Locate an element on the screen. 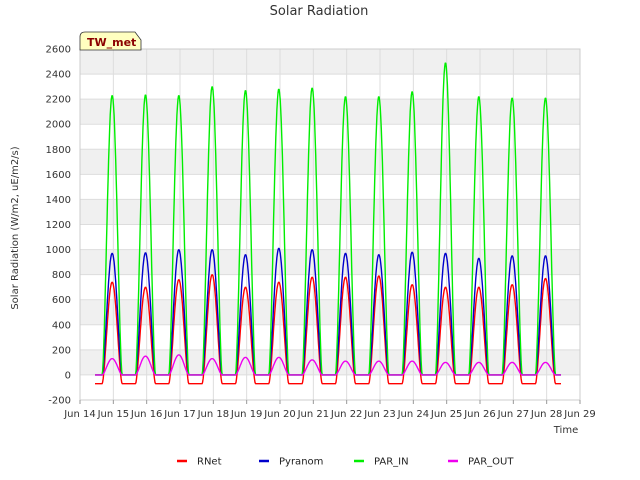 The image size is (640, 480). y-tick-label: 1600 is located at coordinates (58, 175).